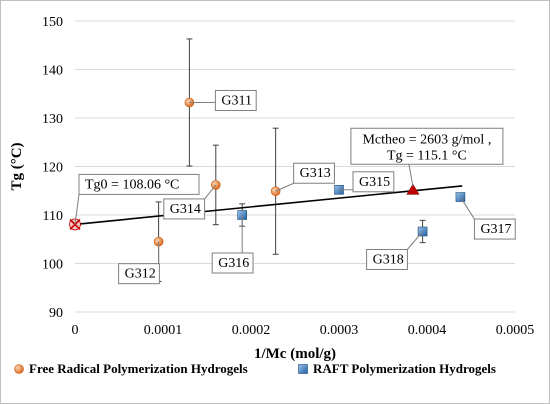 The height and width of the screenshot is (404, 550). Describe the element at coordinates (339, 330) in the screenshot. I see `x-tick-label-0-0003: 0.0003` at that location.